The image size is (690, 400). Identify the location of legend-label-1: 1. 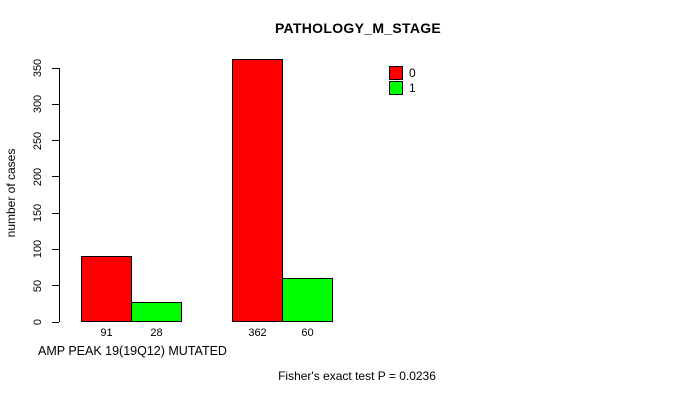
(412, 88).